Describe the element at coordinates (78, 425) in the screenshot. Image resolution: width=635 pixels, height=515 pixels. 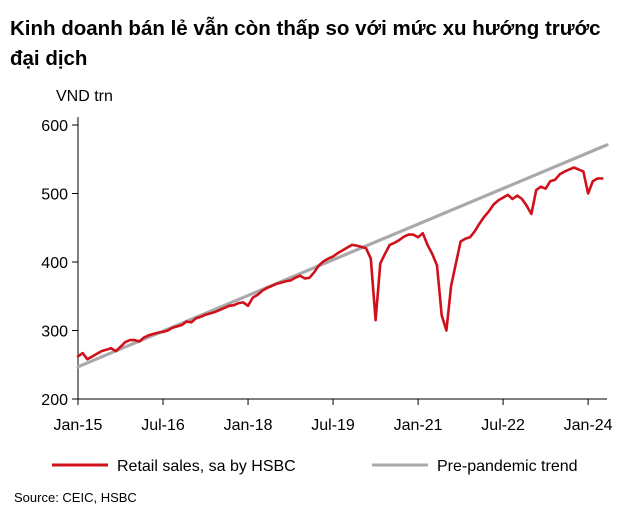
I see `x-tick-label: Jan-15` at that location.